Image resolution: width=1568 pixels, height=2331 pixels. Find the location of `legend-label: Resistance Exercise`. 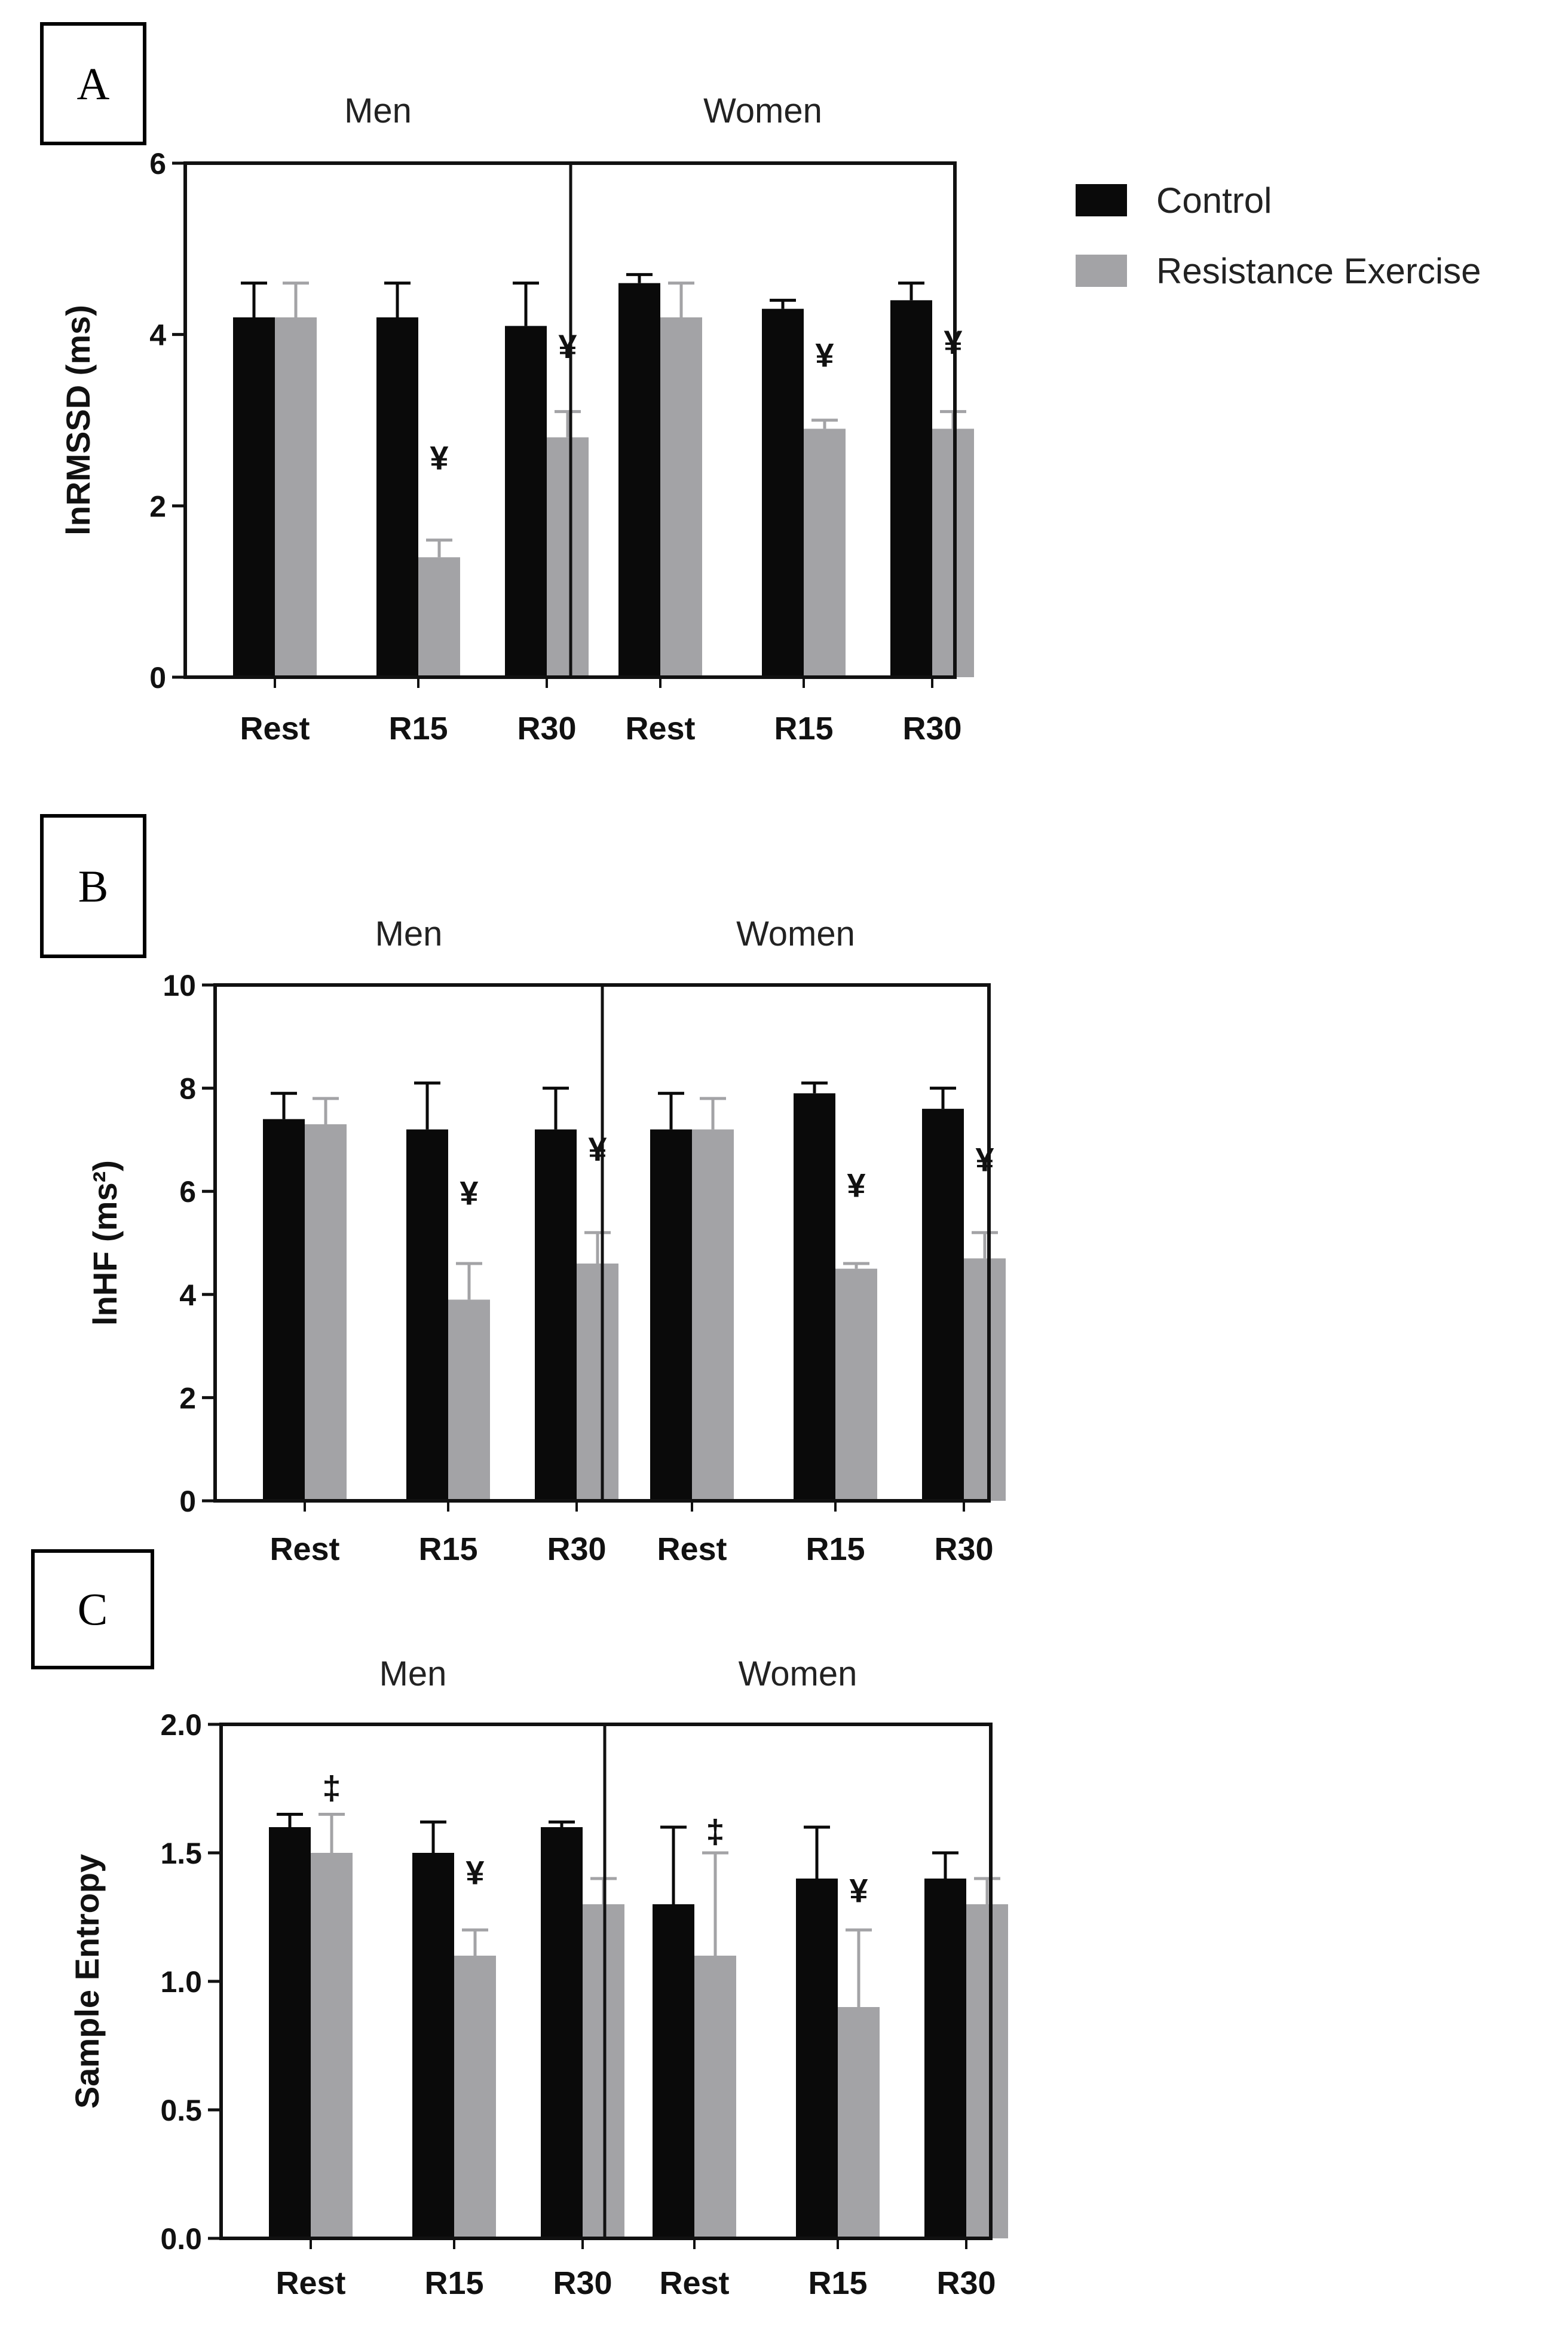

legend-label: Resistance Exercise is located at coordinates (1318, 271).